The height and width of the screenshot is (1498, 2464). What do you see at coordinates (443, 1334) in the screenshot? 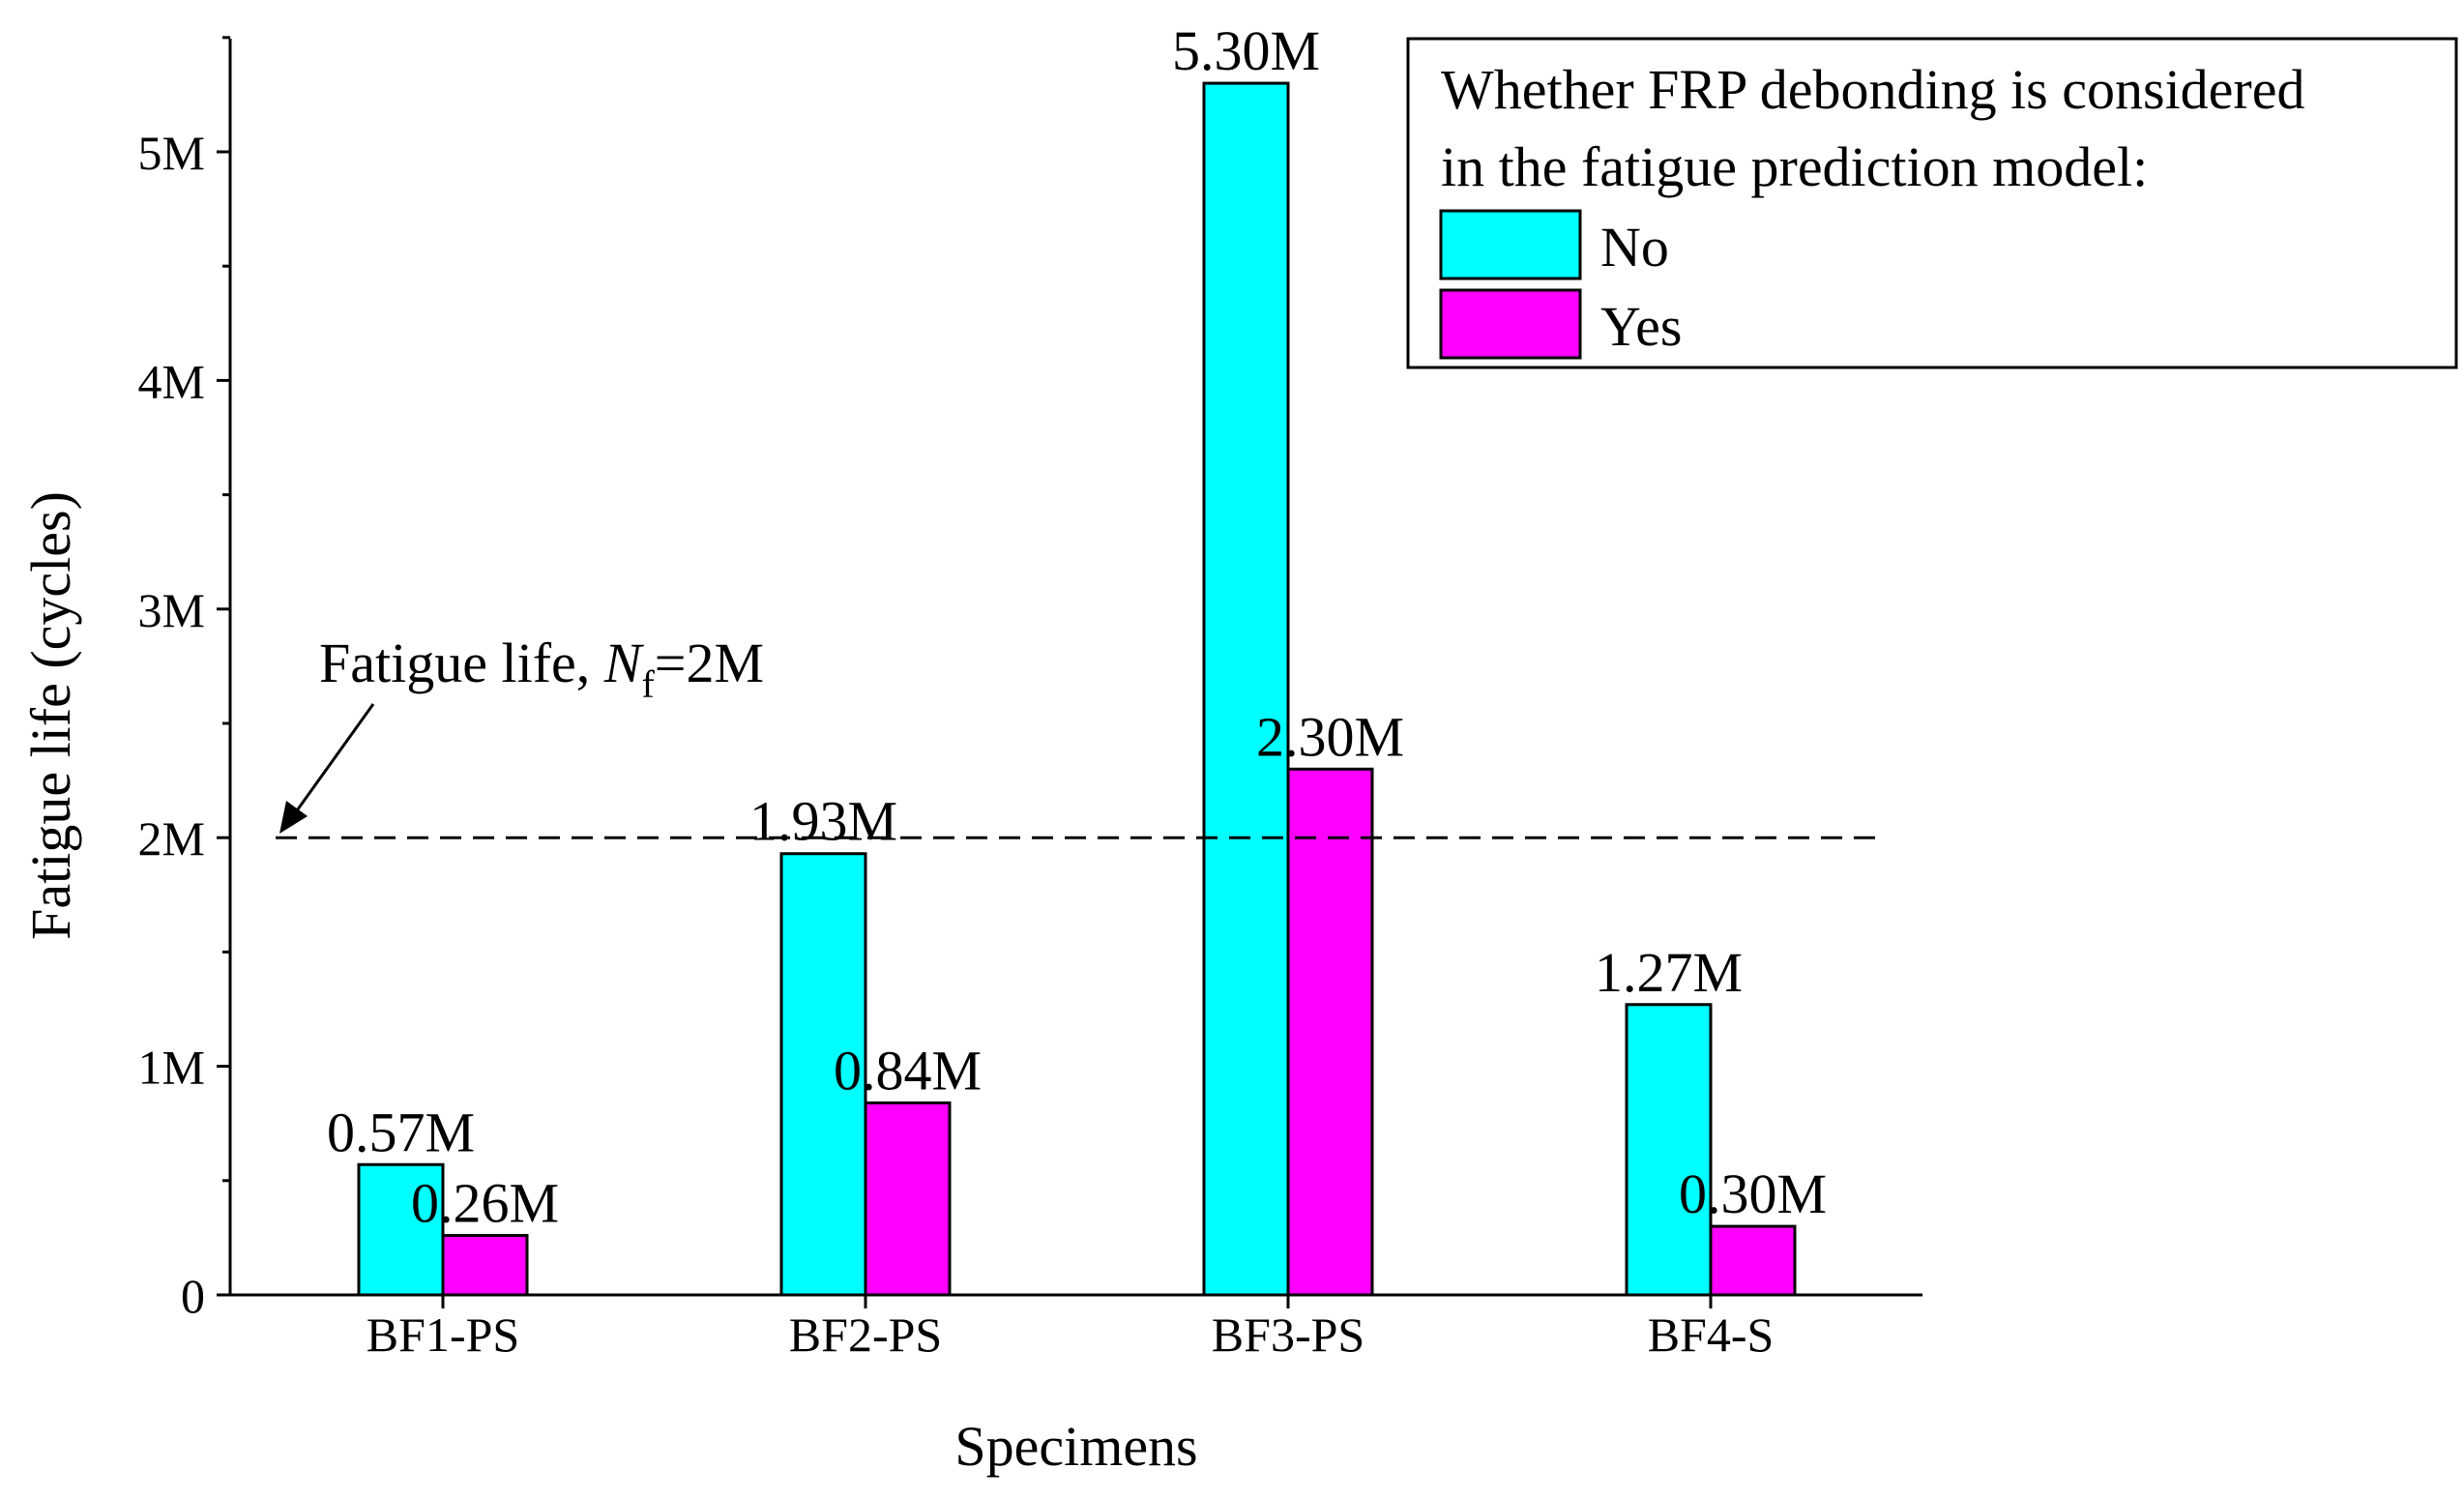
I see `x-tick-label: BF1-PS` at bounding box center [443, 1334].